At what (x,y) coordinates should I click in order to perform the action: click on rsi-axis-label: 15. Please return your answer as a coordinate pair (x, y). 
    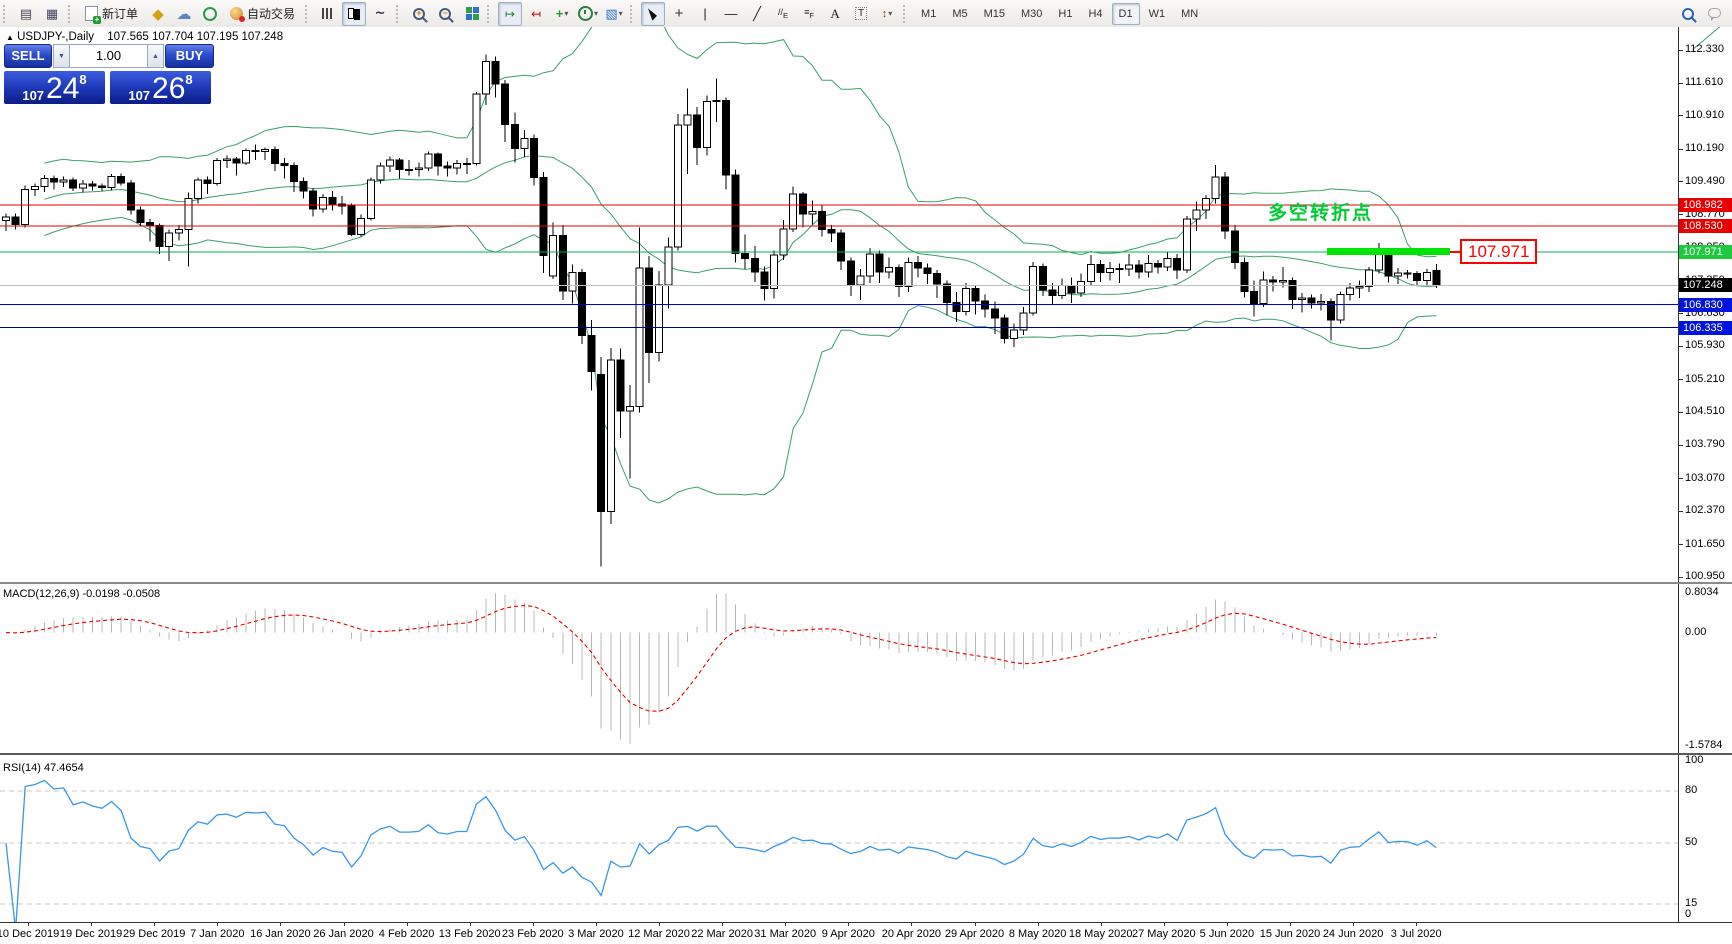
    Looking at the image, I should click on (1691, 902).